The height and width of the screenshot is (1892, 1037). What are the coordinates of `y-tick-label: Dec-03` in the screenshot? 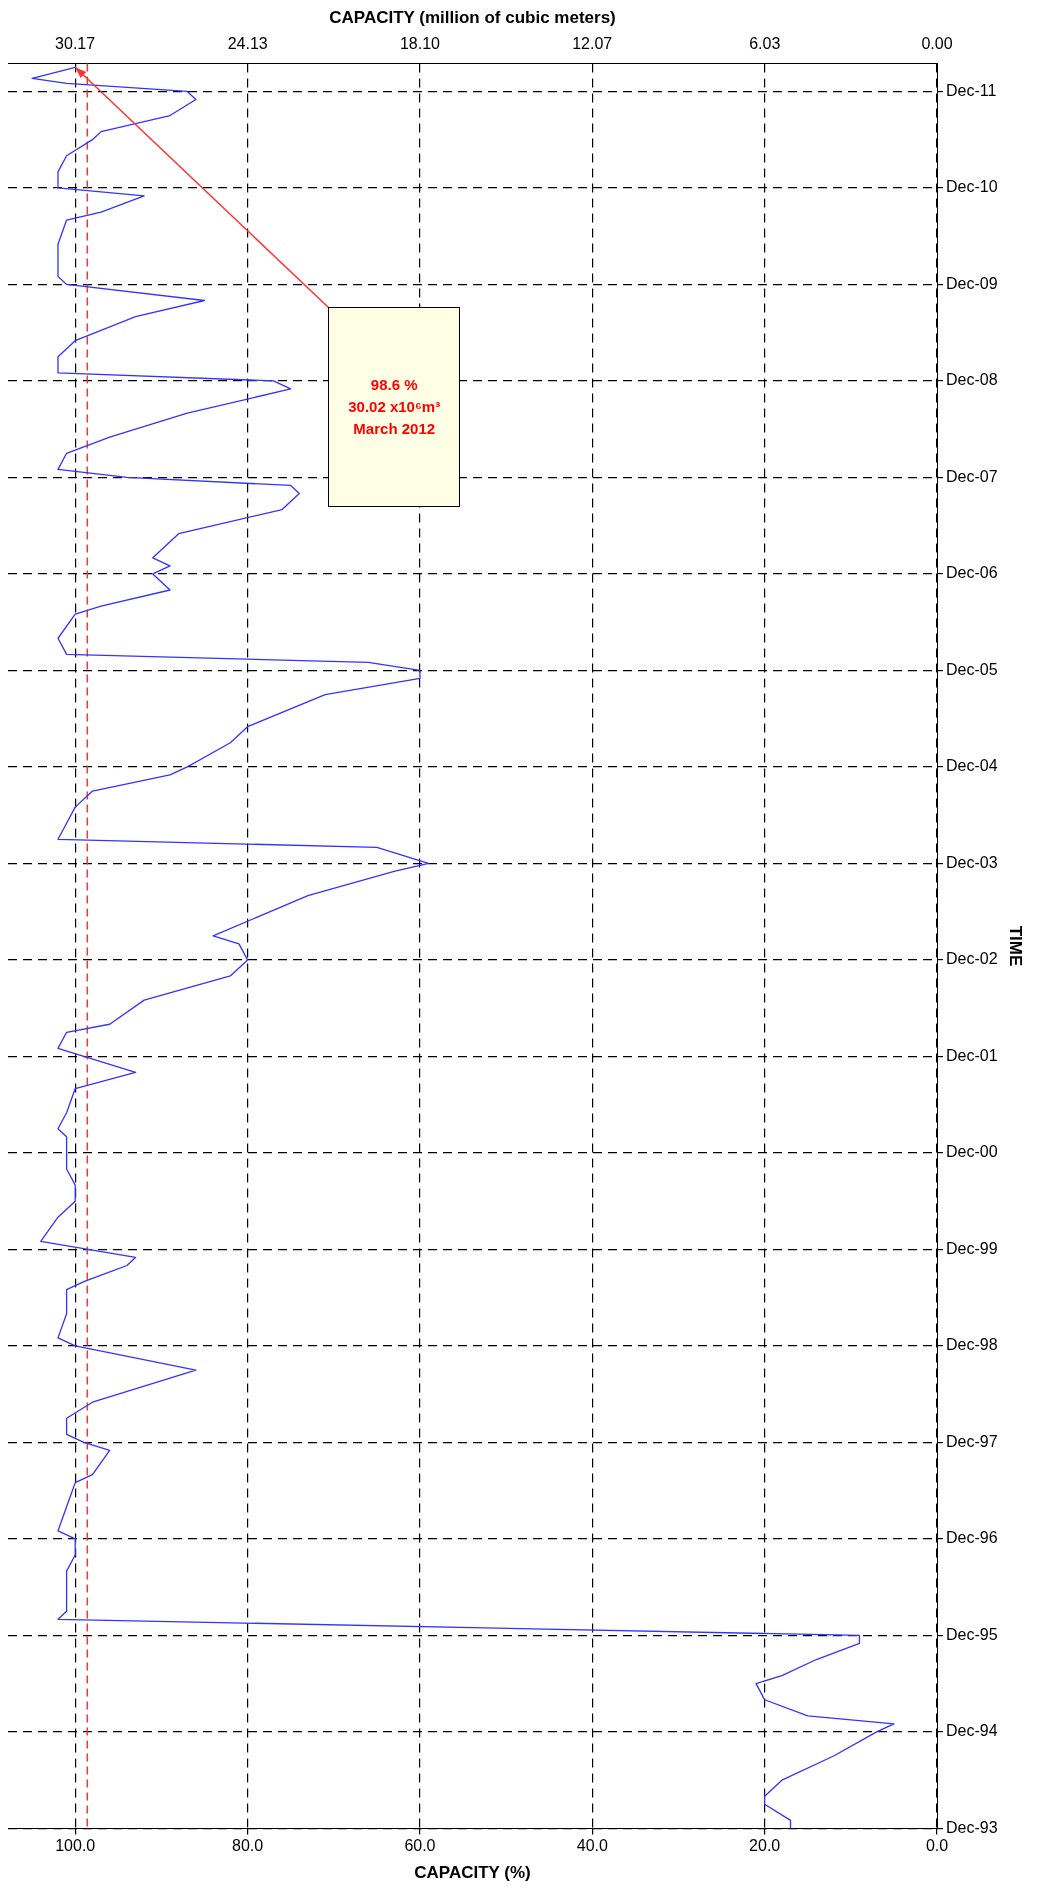 It's located at (972, 862).